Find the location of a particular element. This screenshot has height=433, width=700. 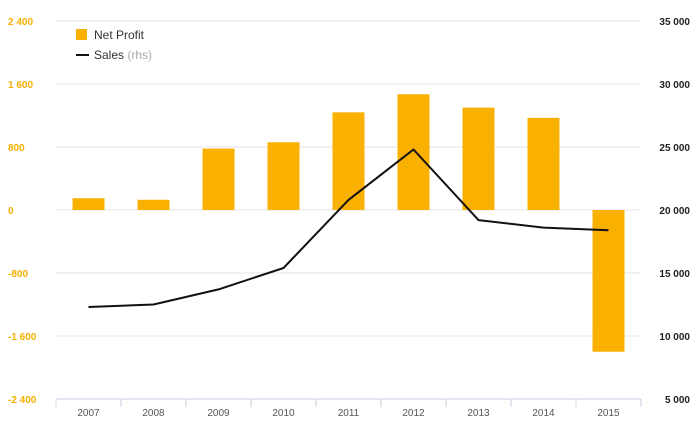

legend-sales-name: Sales is located at coordinates (109, 55).